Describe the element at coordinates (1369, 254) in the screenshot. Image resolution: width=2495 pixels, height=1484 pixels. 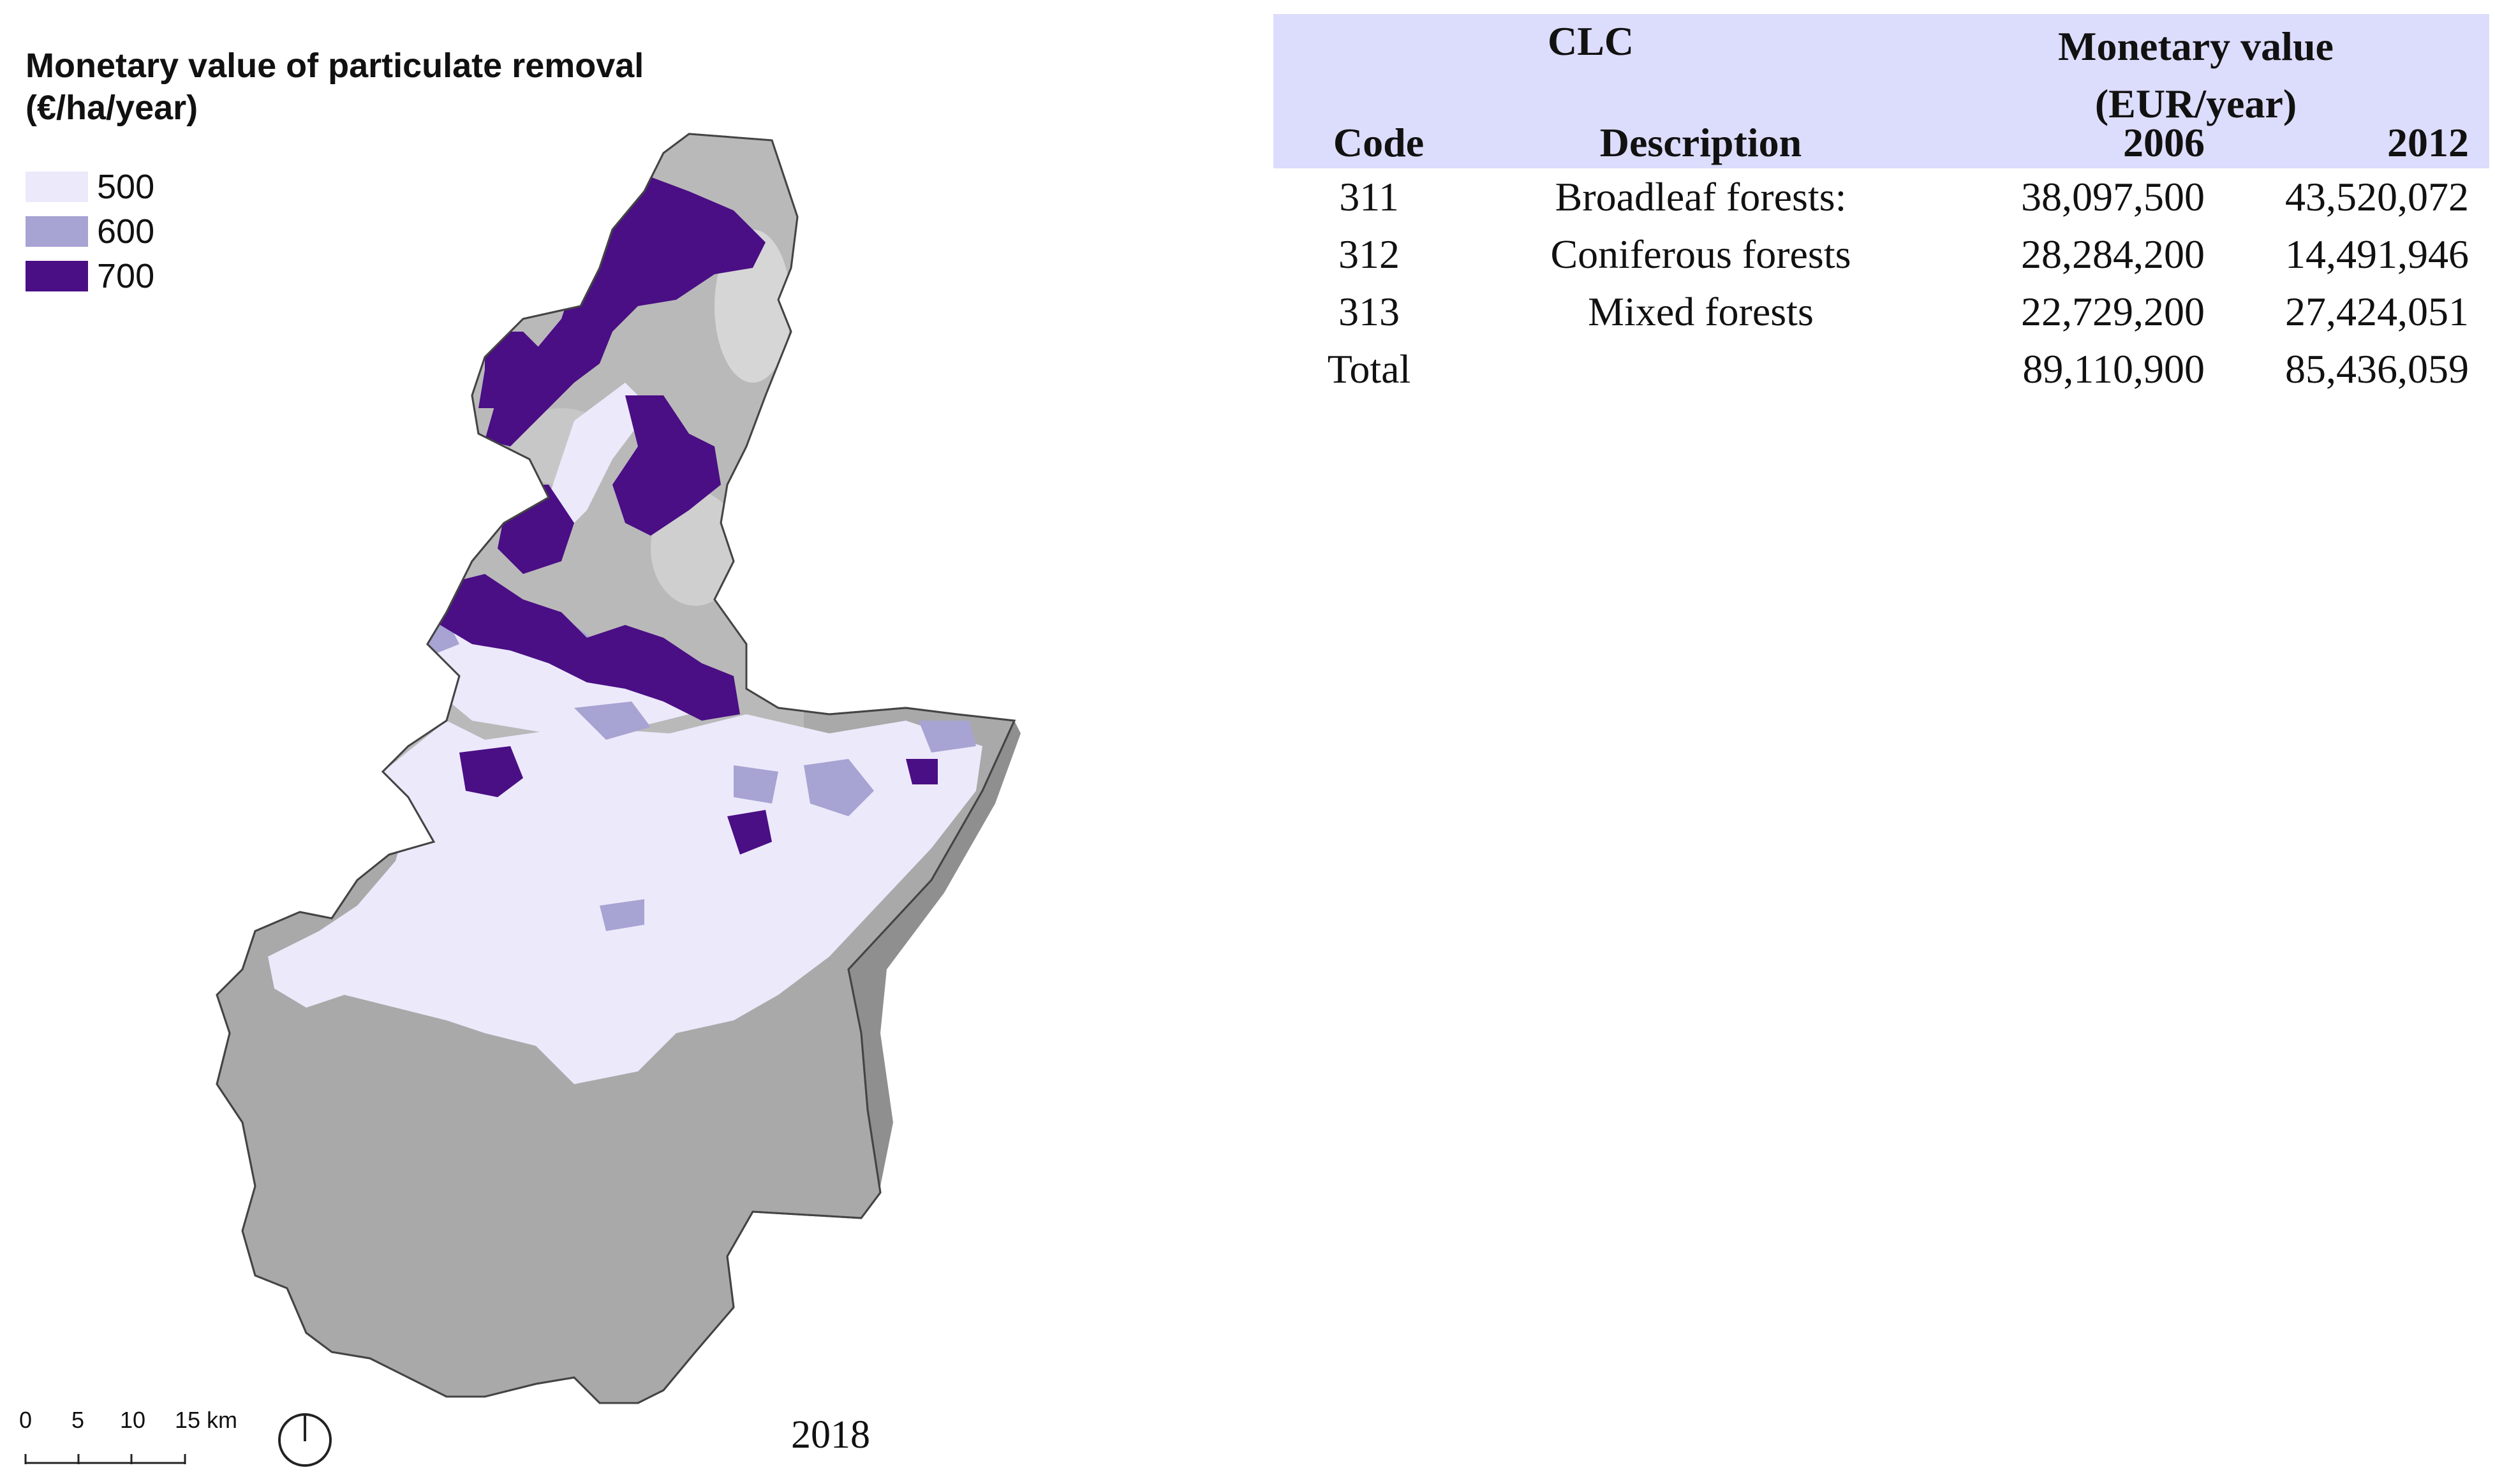
I see `row-code: 312` at that location.